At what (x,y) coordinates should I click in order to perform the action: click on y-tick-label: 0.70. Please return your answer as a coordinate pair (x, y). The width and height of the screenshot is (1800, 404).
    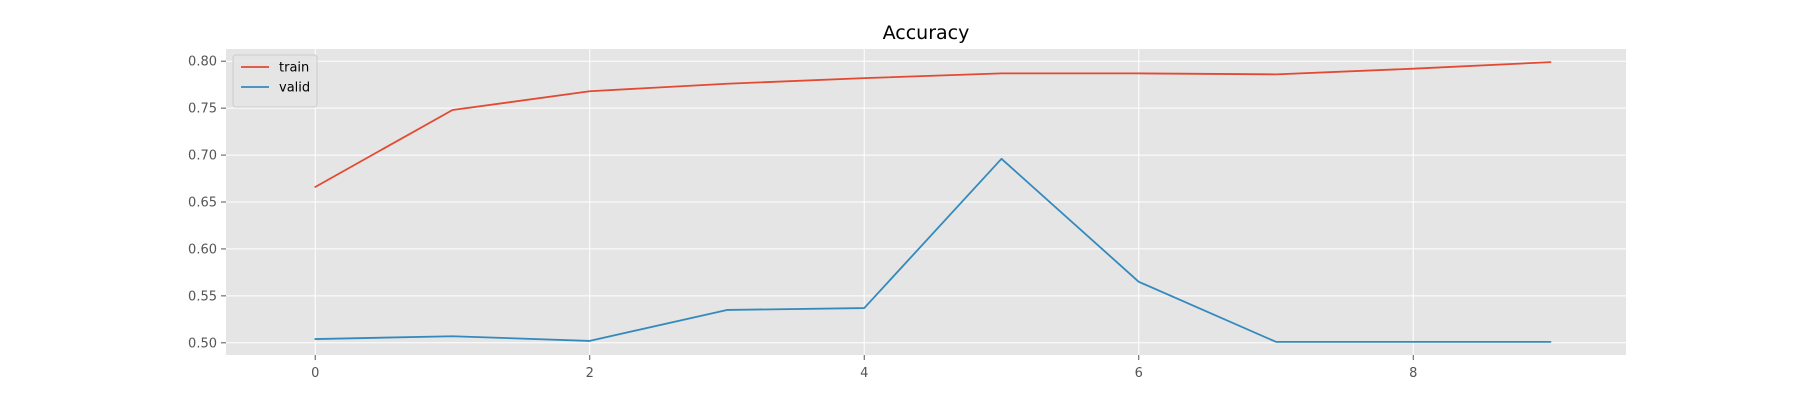
    Looking at the image, I should click on (202, 156).